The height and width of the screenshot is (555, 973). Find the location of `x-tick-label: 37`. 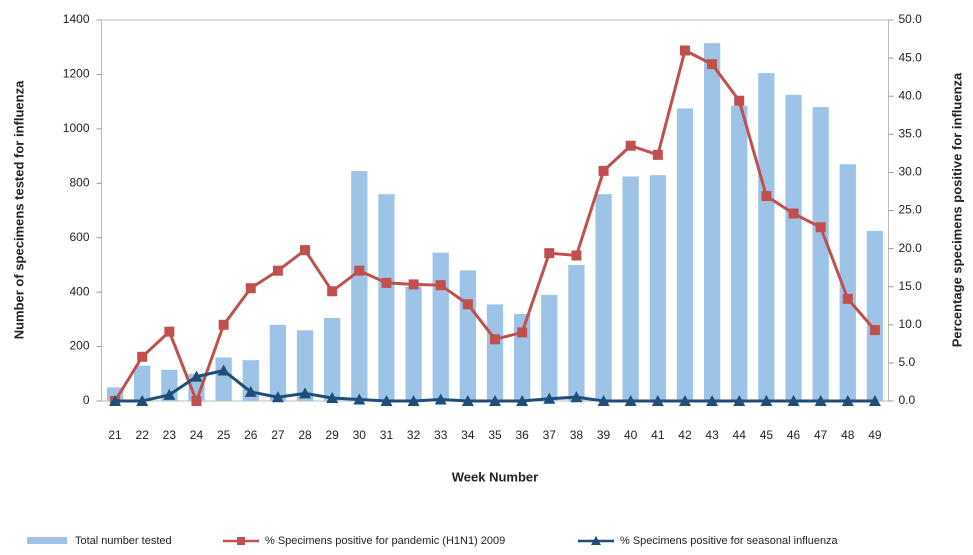

x-tick-label: 37 is located at coordinates (550, 435).